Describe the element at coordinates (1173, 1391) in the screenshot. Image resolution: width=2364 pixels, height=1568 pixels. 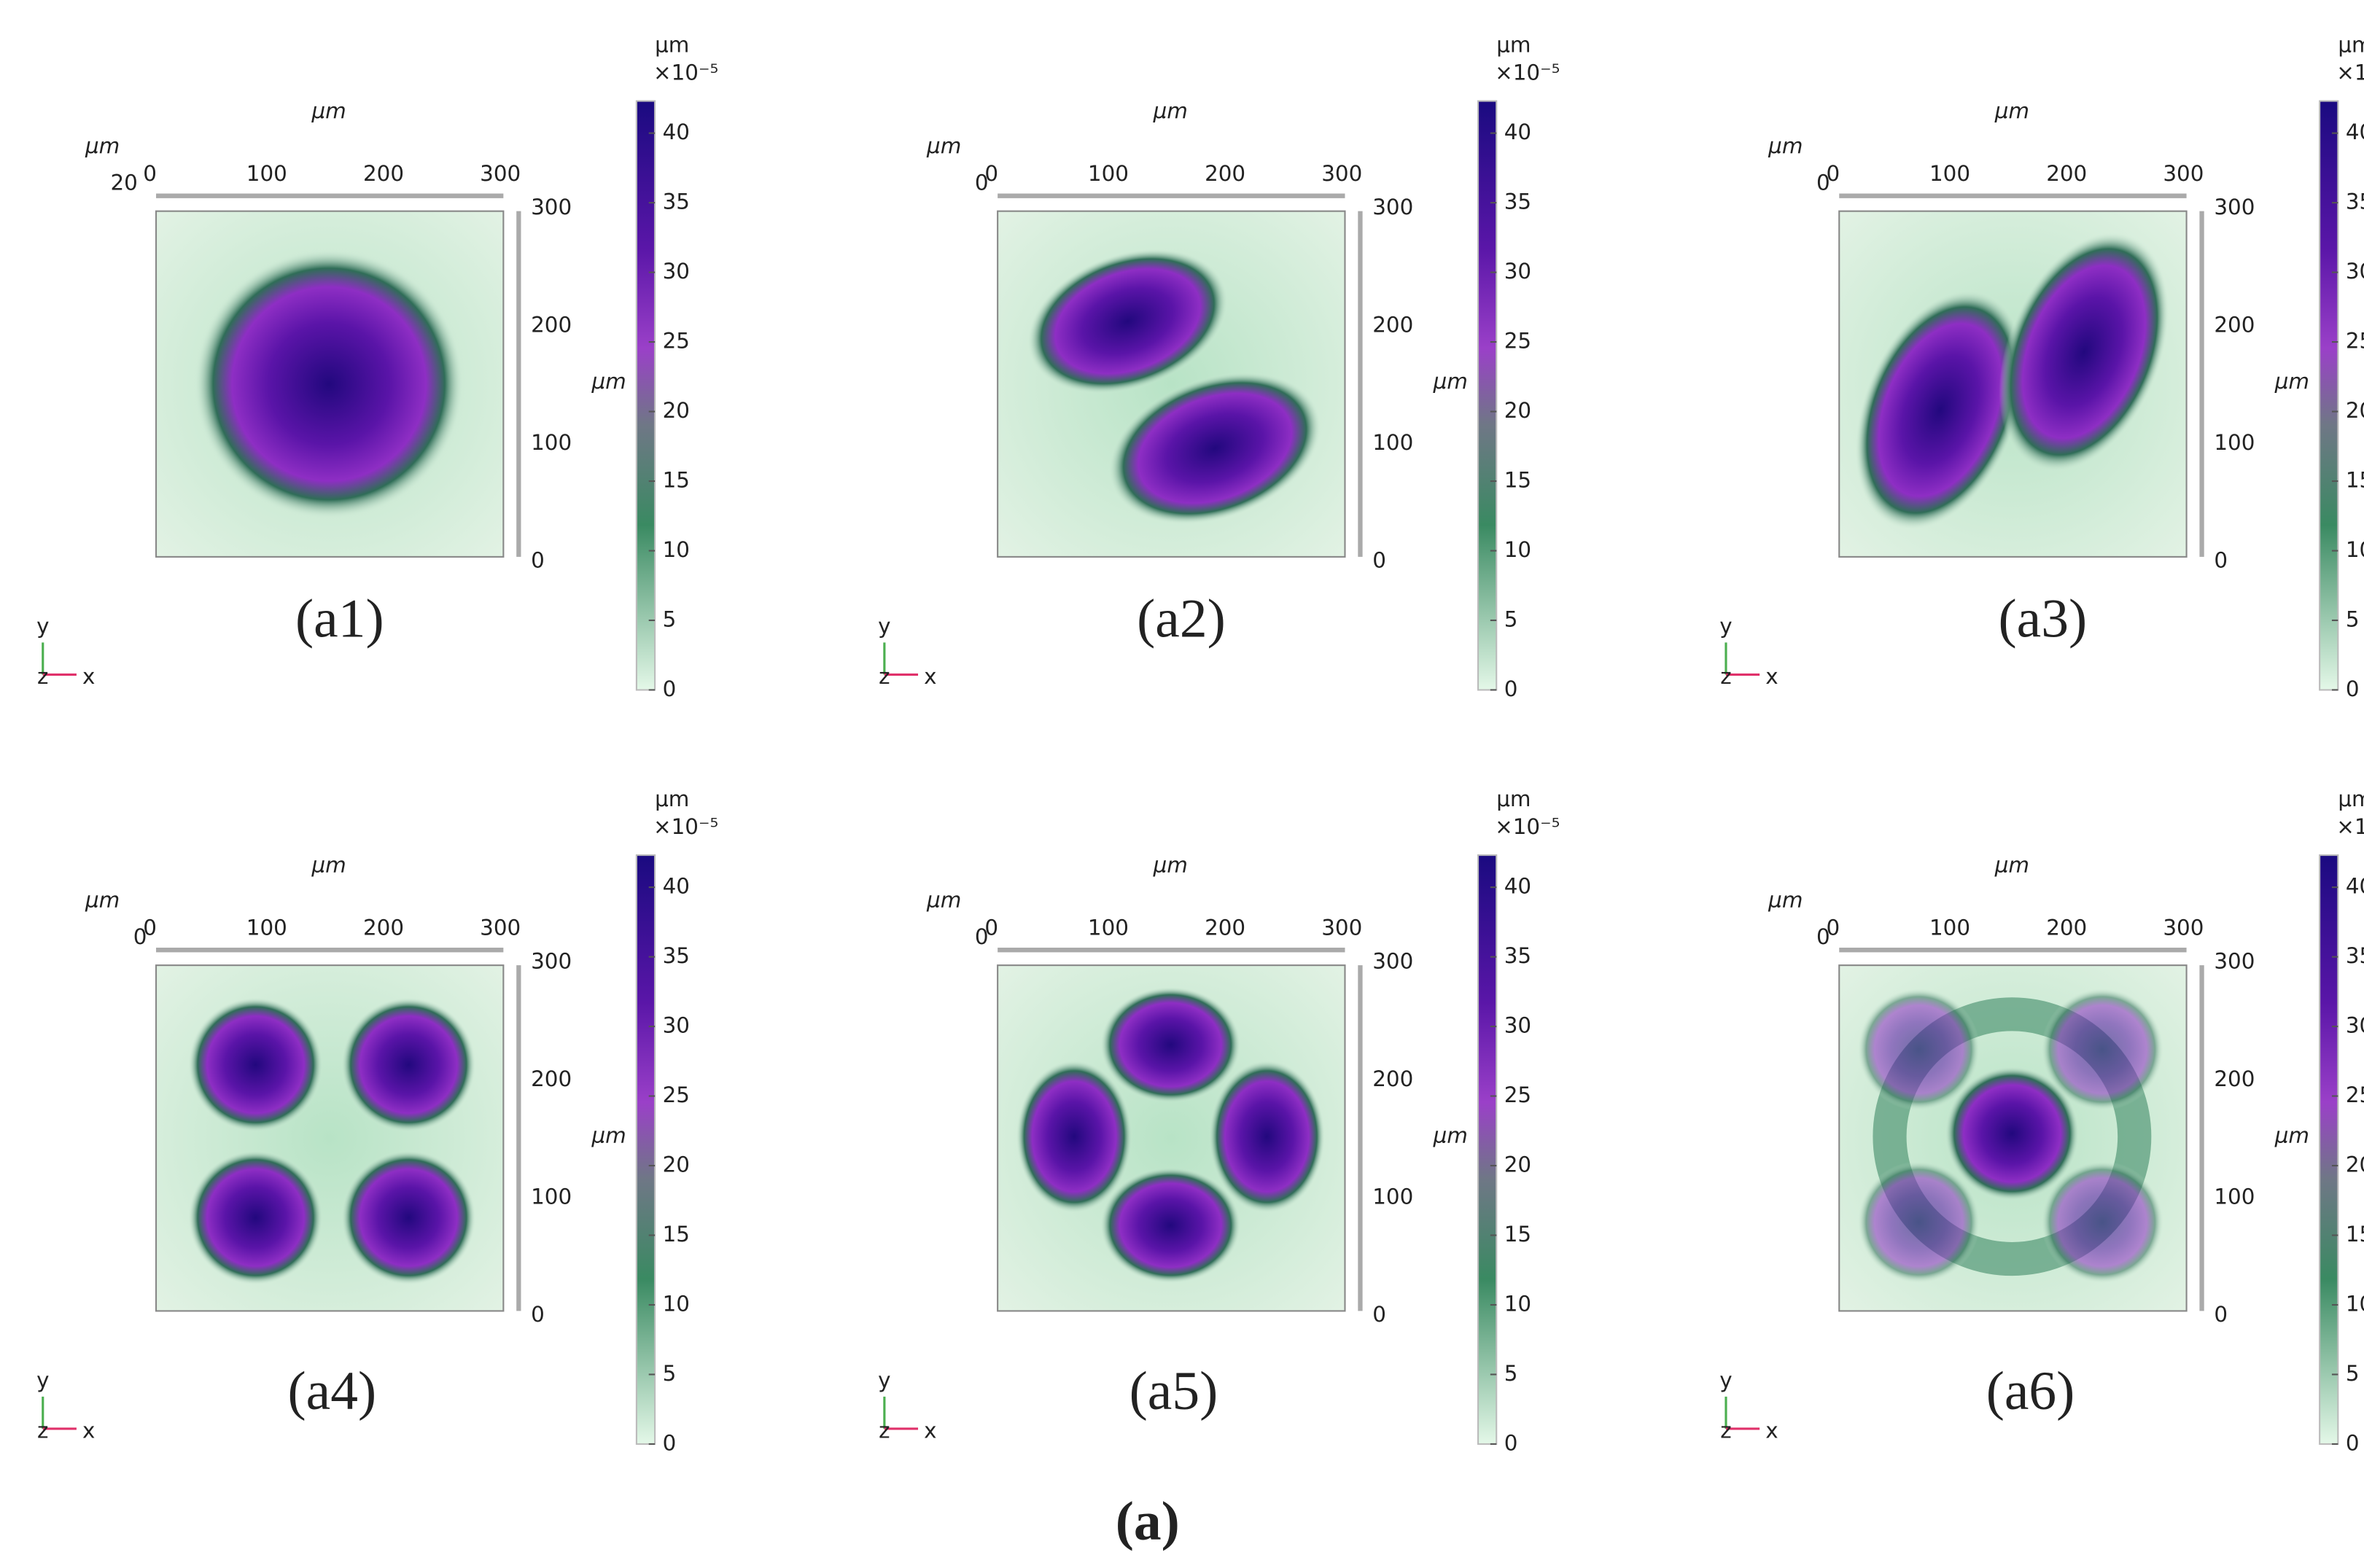
I see `panel-label: (a5)` at that location.